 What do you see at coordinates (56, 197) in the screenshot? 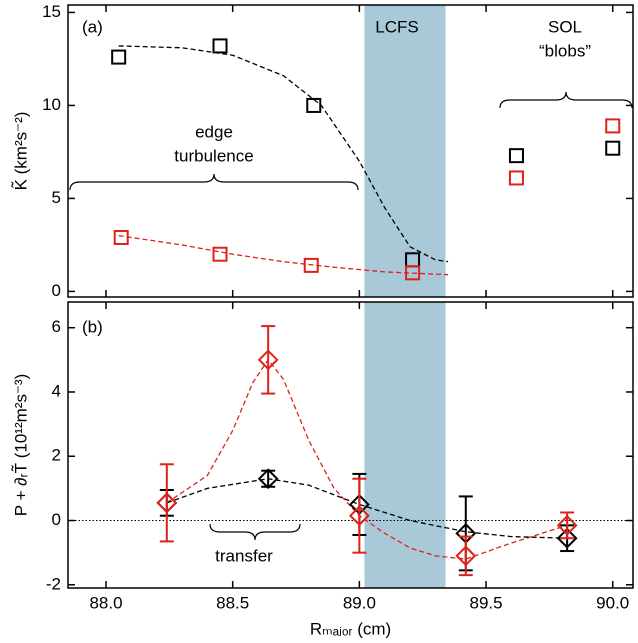
I see `y-tick-label: 5` at bounding box center [56, 197].